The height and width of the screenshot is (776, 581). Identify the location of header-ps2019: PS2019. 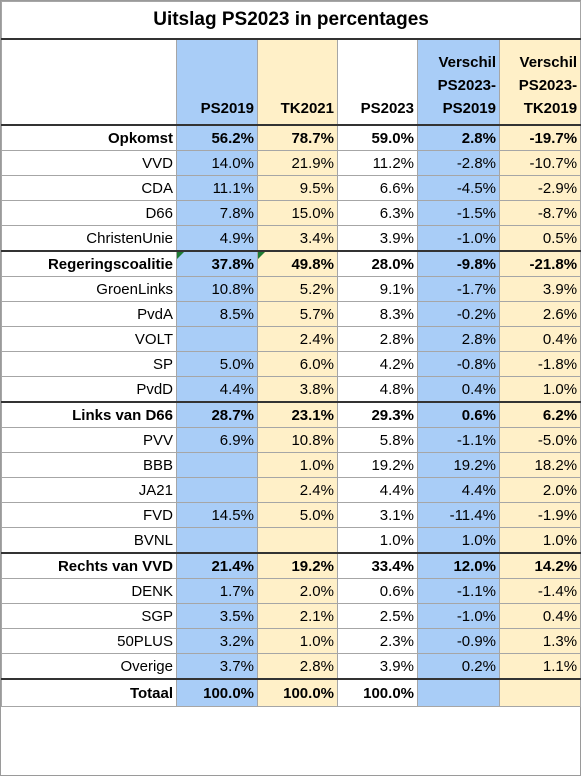
(217, 82).